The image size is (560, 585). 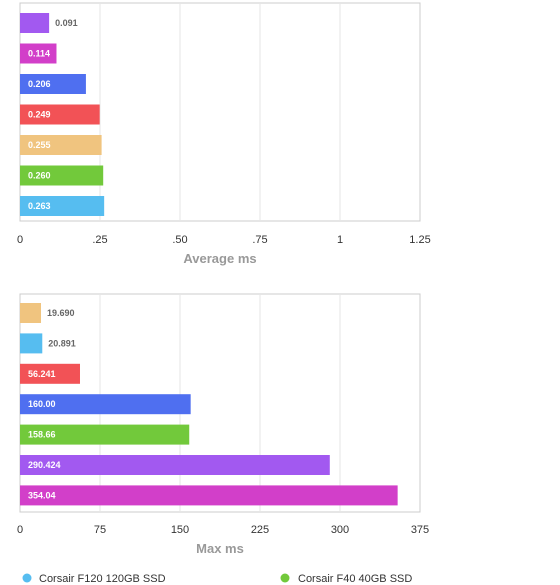 I want to click on bar-value-label: 0.114, so click(x=39, y=54).